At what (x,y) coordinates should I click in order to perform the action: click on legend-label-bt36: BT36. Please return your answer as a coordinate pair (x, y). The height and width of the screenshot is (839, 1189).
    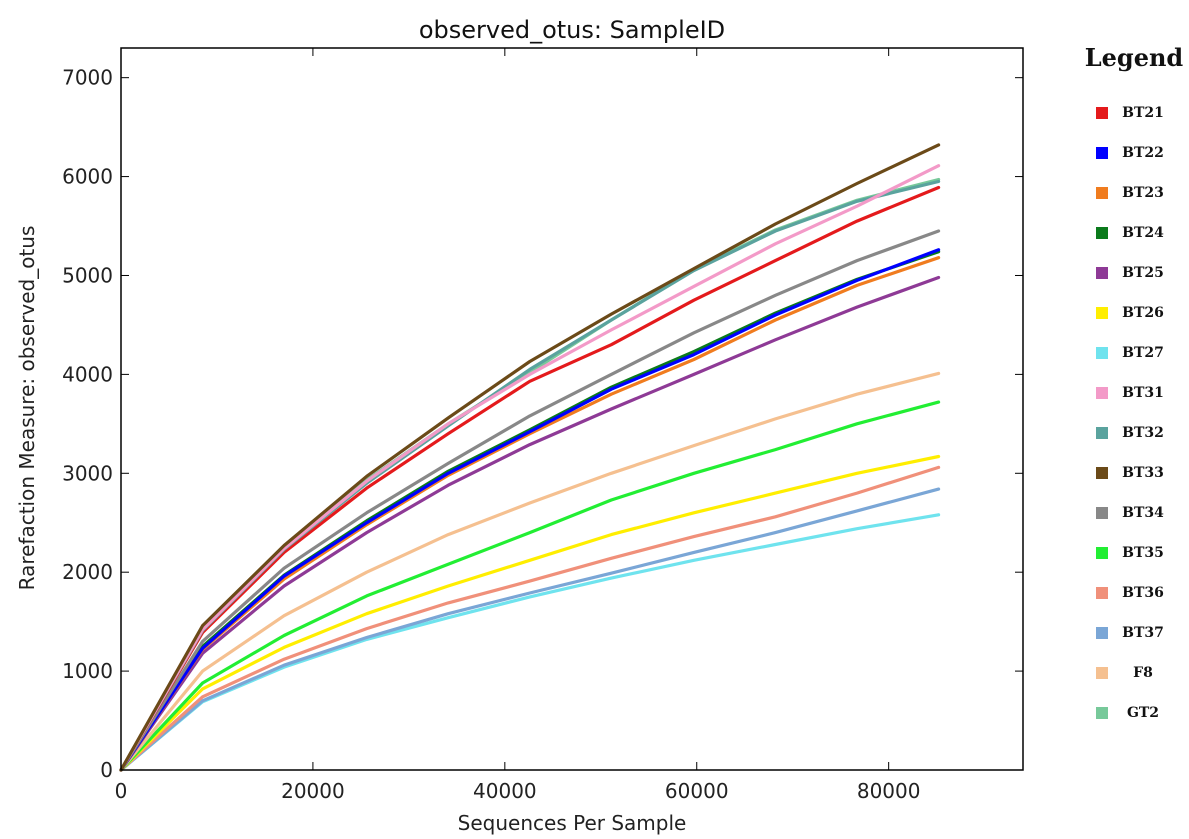
    Looking at the image, I should click on (1143, 593).